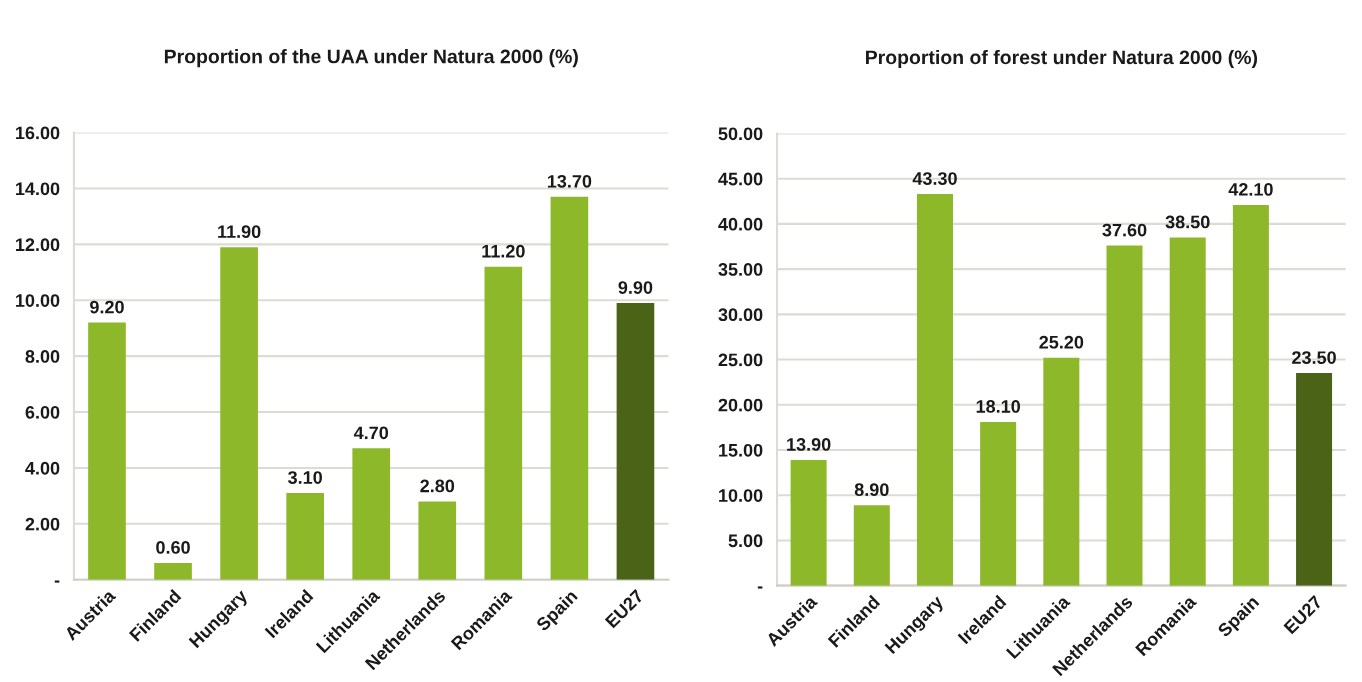 The width and height of the screenshot is (1362, 682). What do you see at coordinates (740, 134) in the screenshot?
I see `y-tick-label: 50.00` at bounding box center [740, 134].